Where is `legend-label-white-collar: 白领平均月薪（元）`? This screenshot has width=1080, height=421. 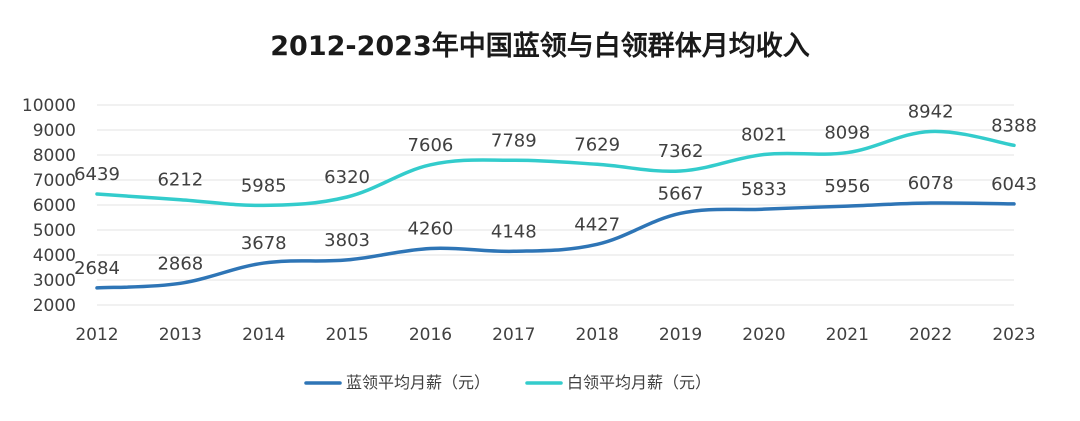
legend-label-white-collar: 白领平均月薪（元） is located at coordinates (639, 382).